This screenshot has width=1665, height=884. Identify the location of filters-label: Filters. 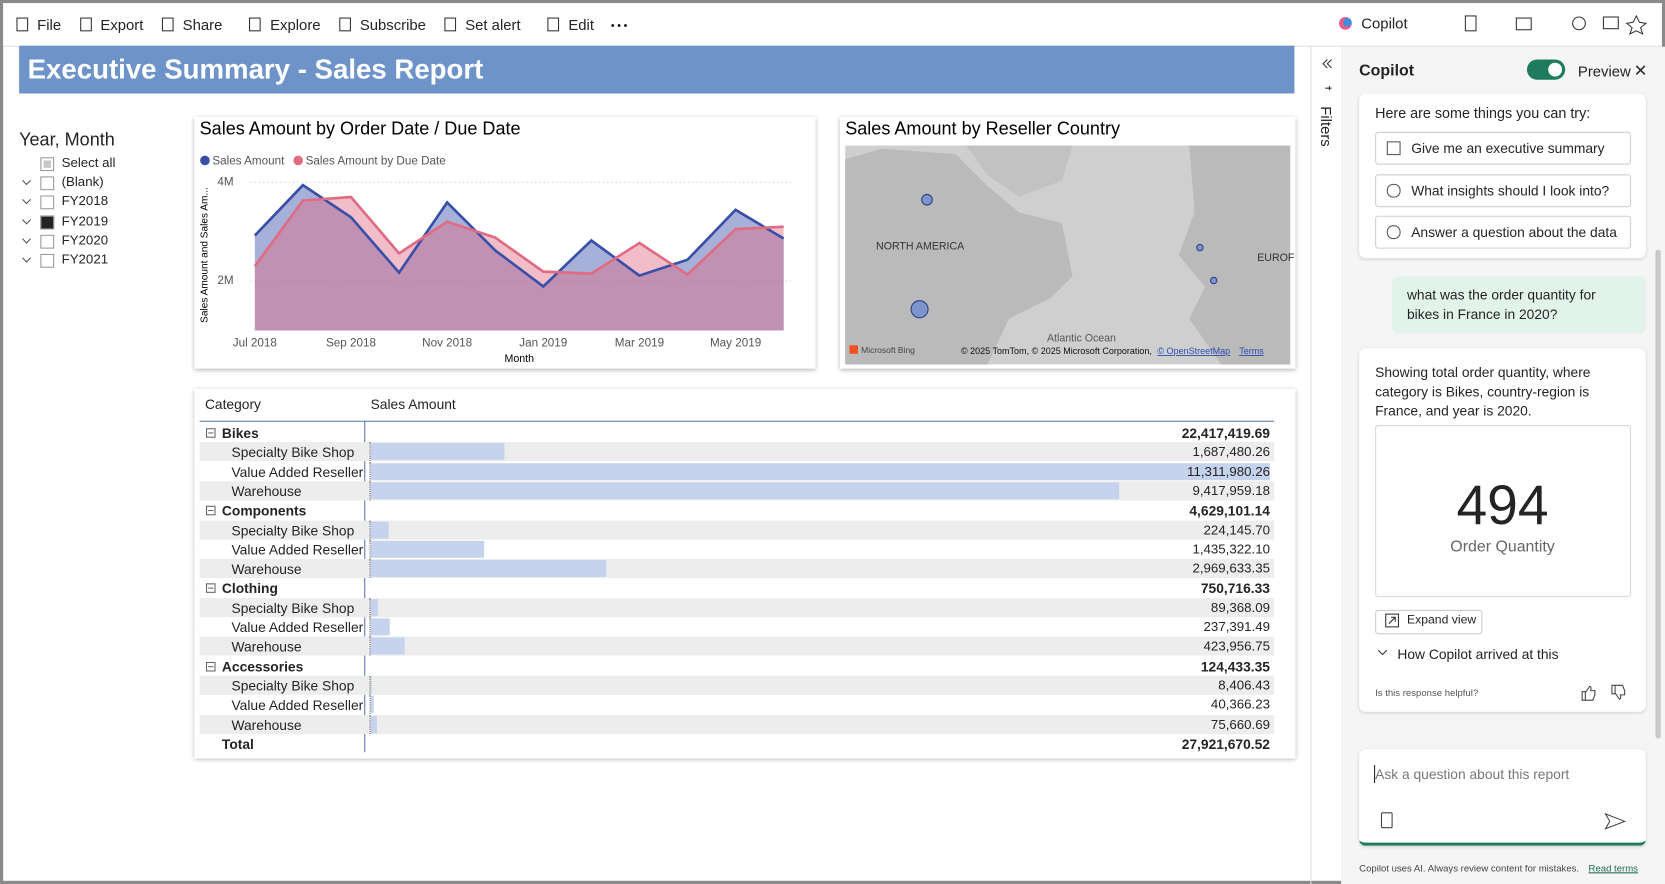
(1326, 126).